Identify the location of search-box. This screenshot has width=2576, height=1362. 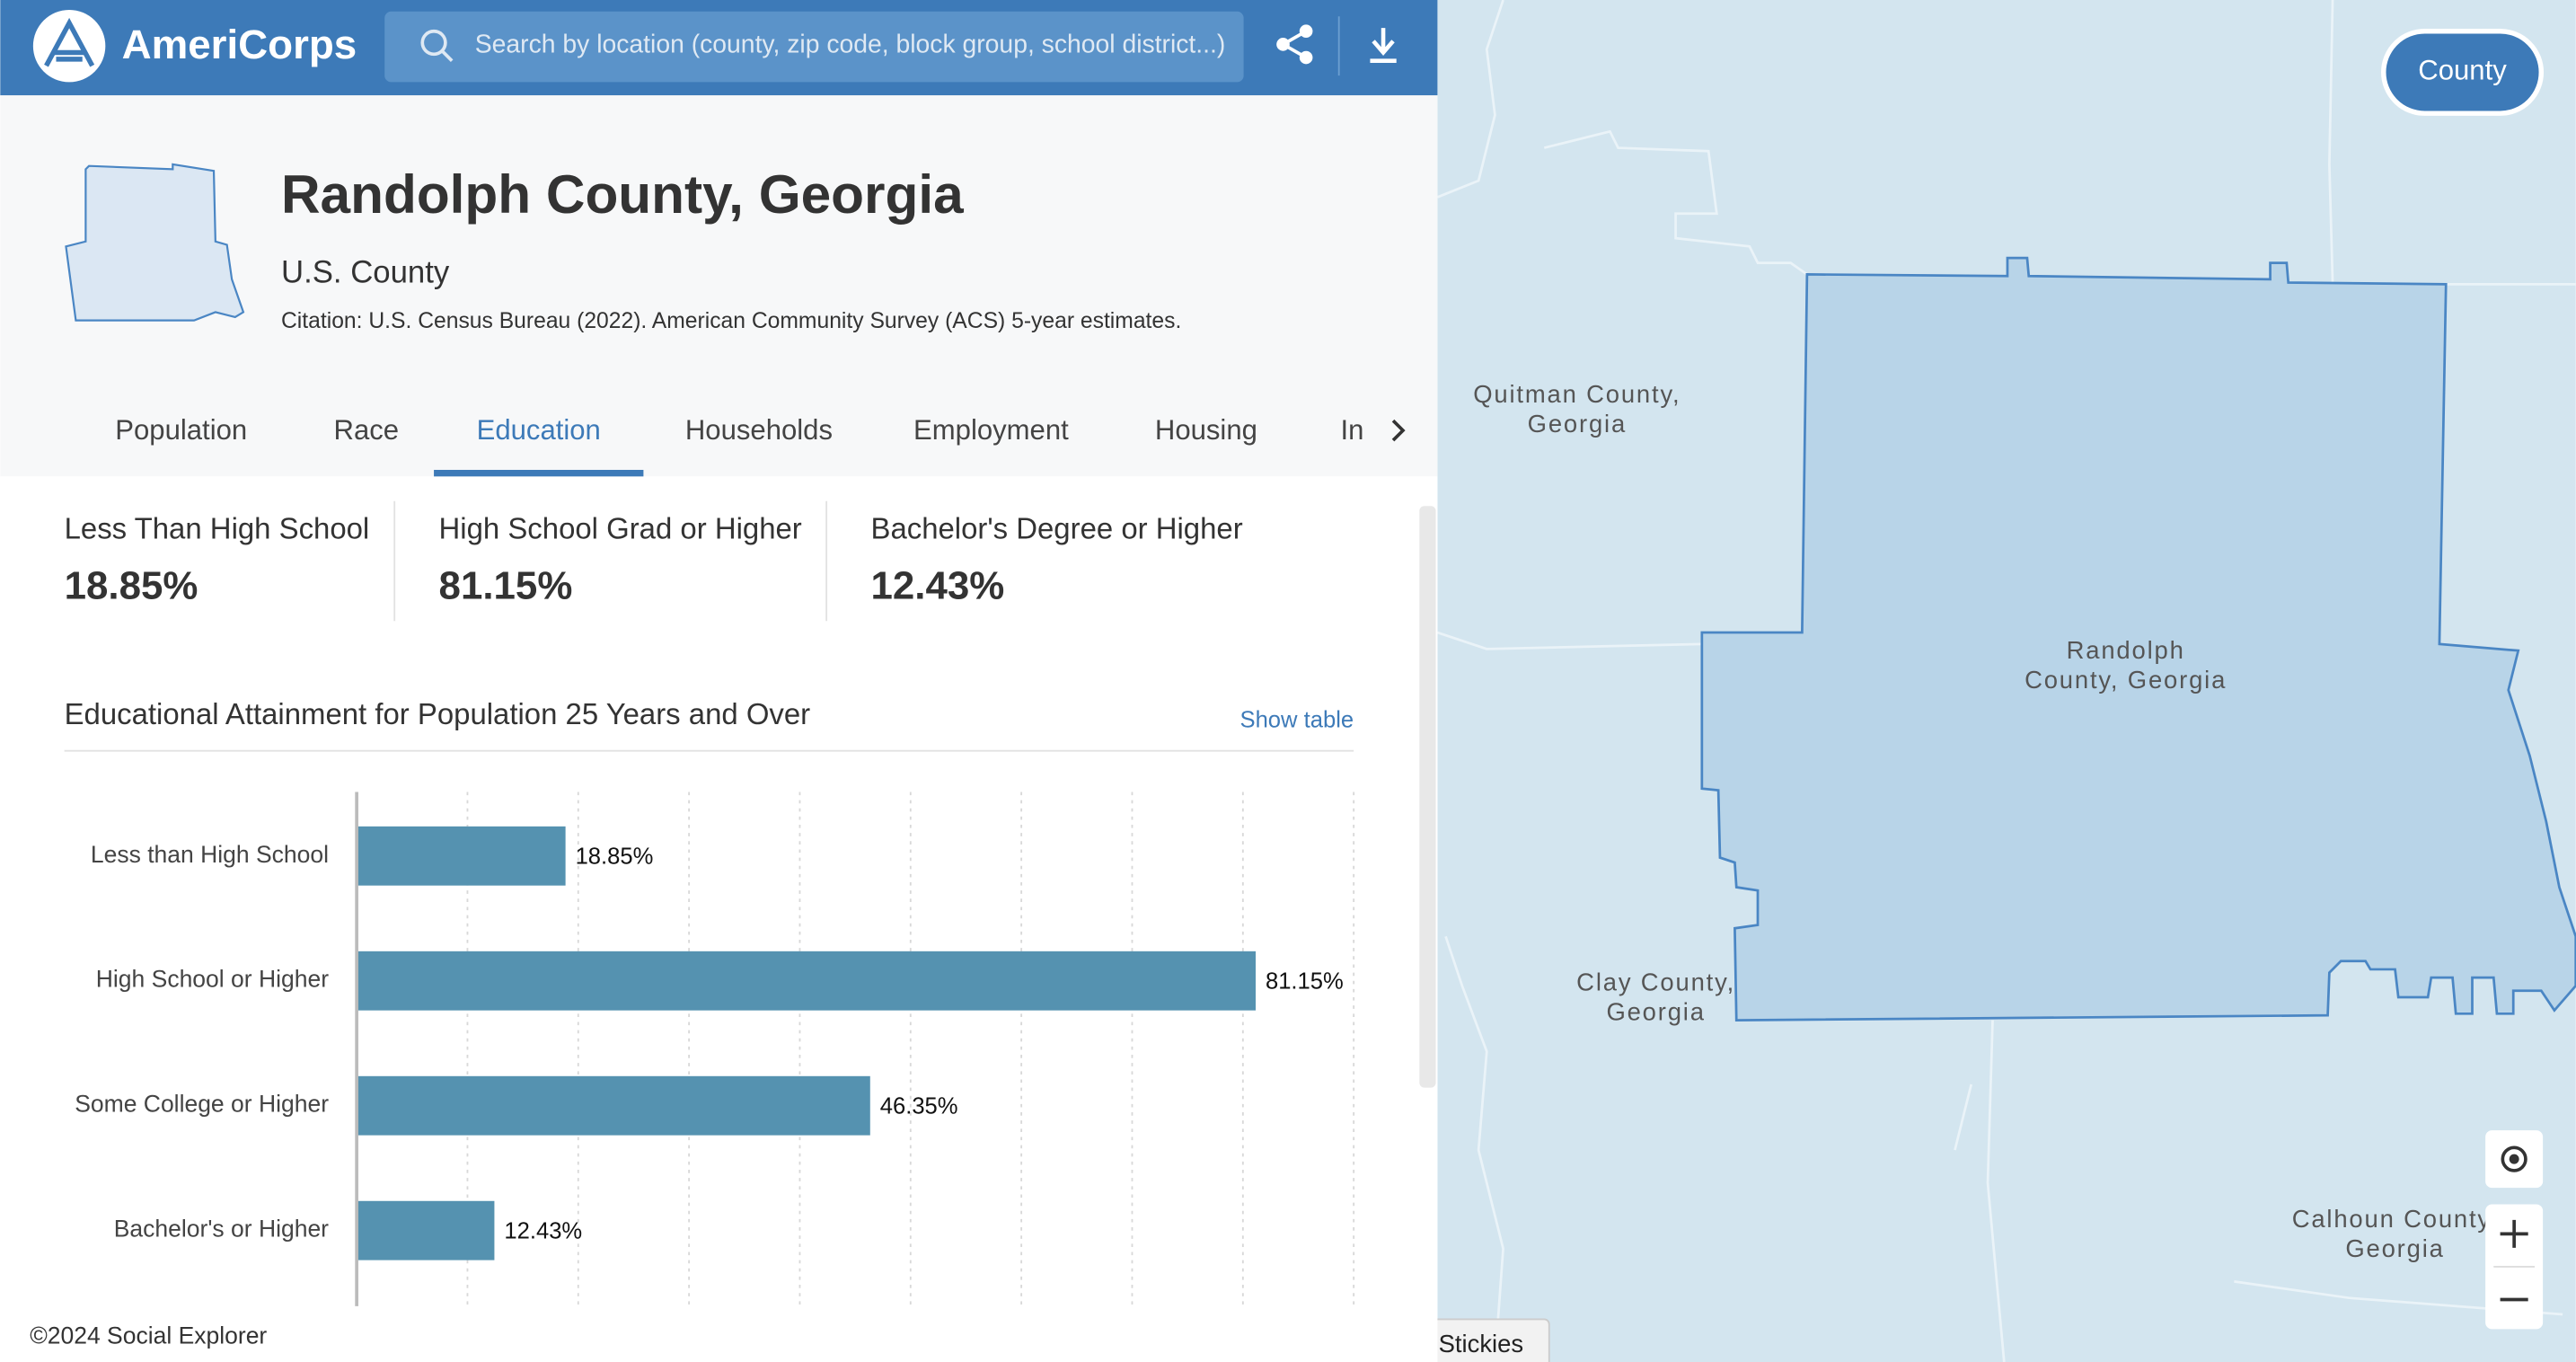
(814, 47).